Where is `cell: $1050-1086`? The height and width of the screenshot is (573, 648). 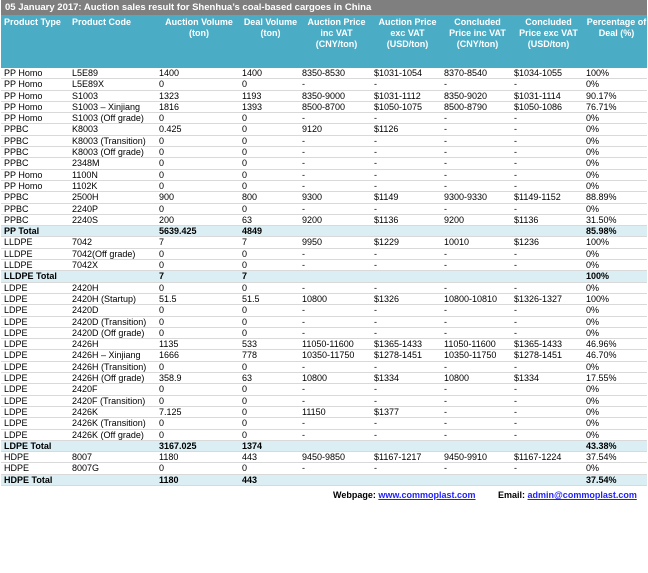
cell: $1050-1086 is located at coordinates (538, 106).